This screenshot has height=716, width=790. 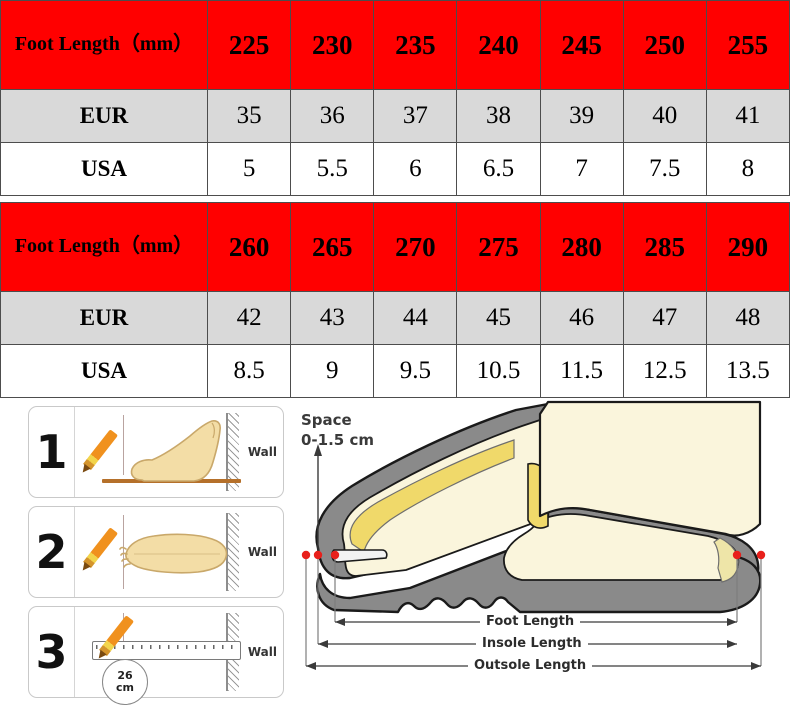 What do you see at coordinates (52, 552) in the screenshot?
I see `step-number: 2` at bounding box center [52, 552].